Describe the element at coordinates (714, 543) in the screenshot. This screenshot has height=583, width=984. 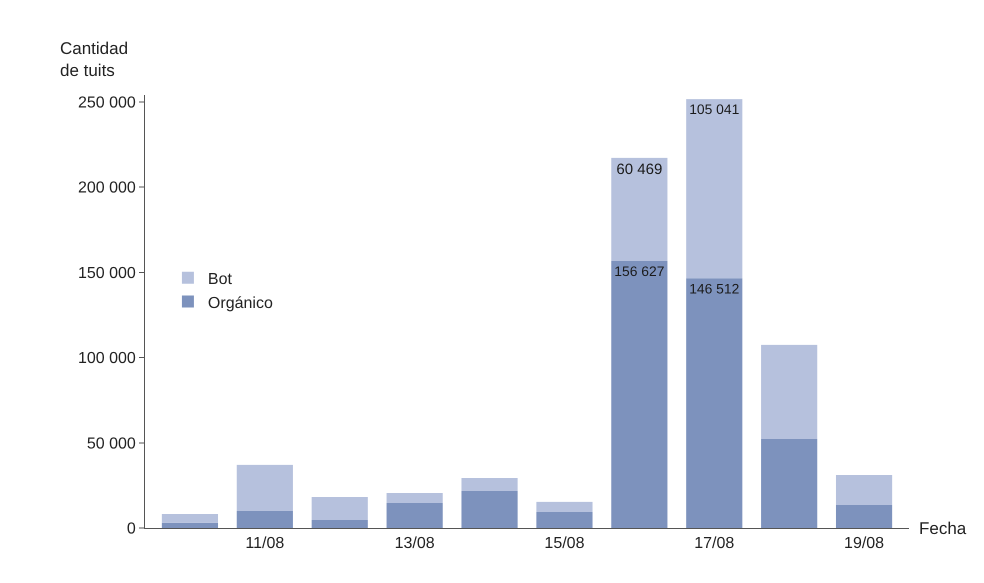
I see `x-tick-label: 17/08` at that location.